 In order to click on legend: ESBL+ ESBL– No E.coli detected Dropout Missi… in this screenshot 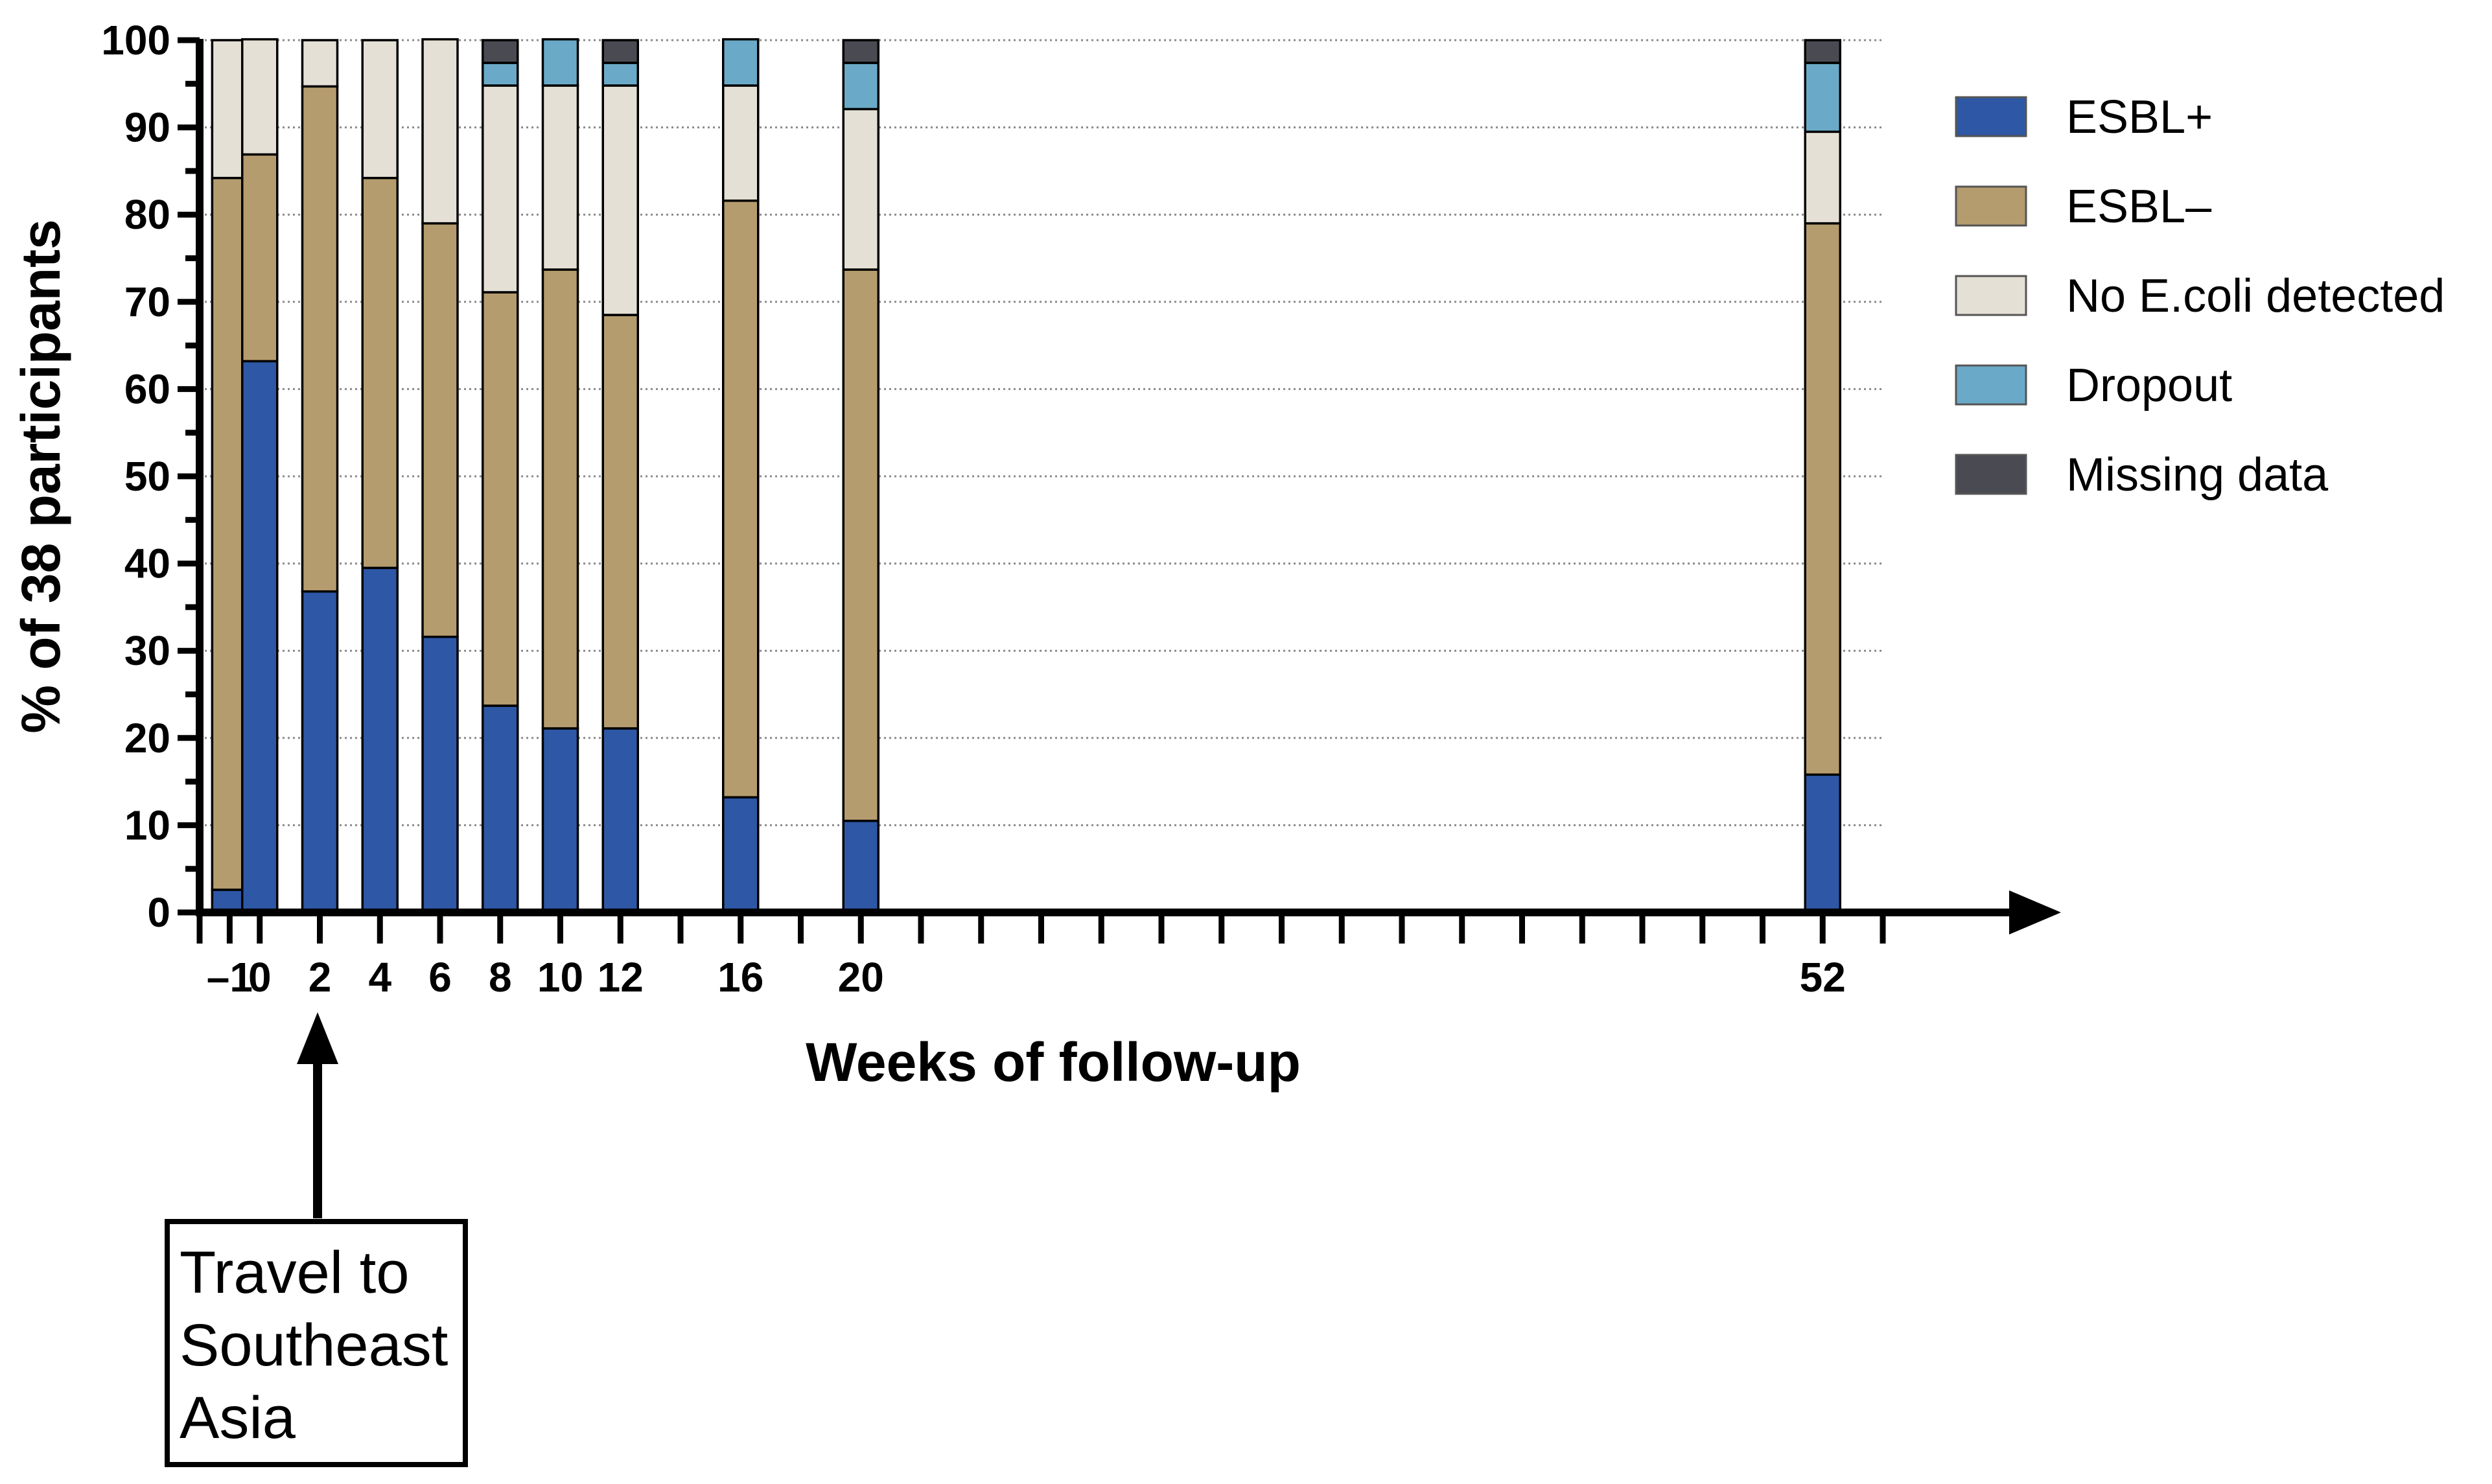, I will do `click(2200, 296)`.